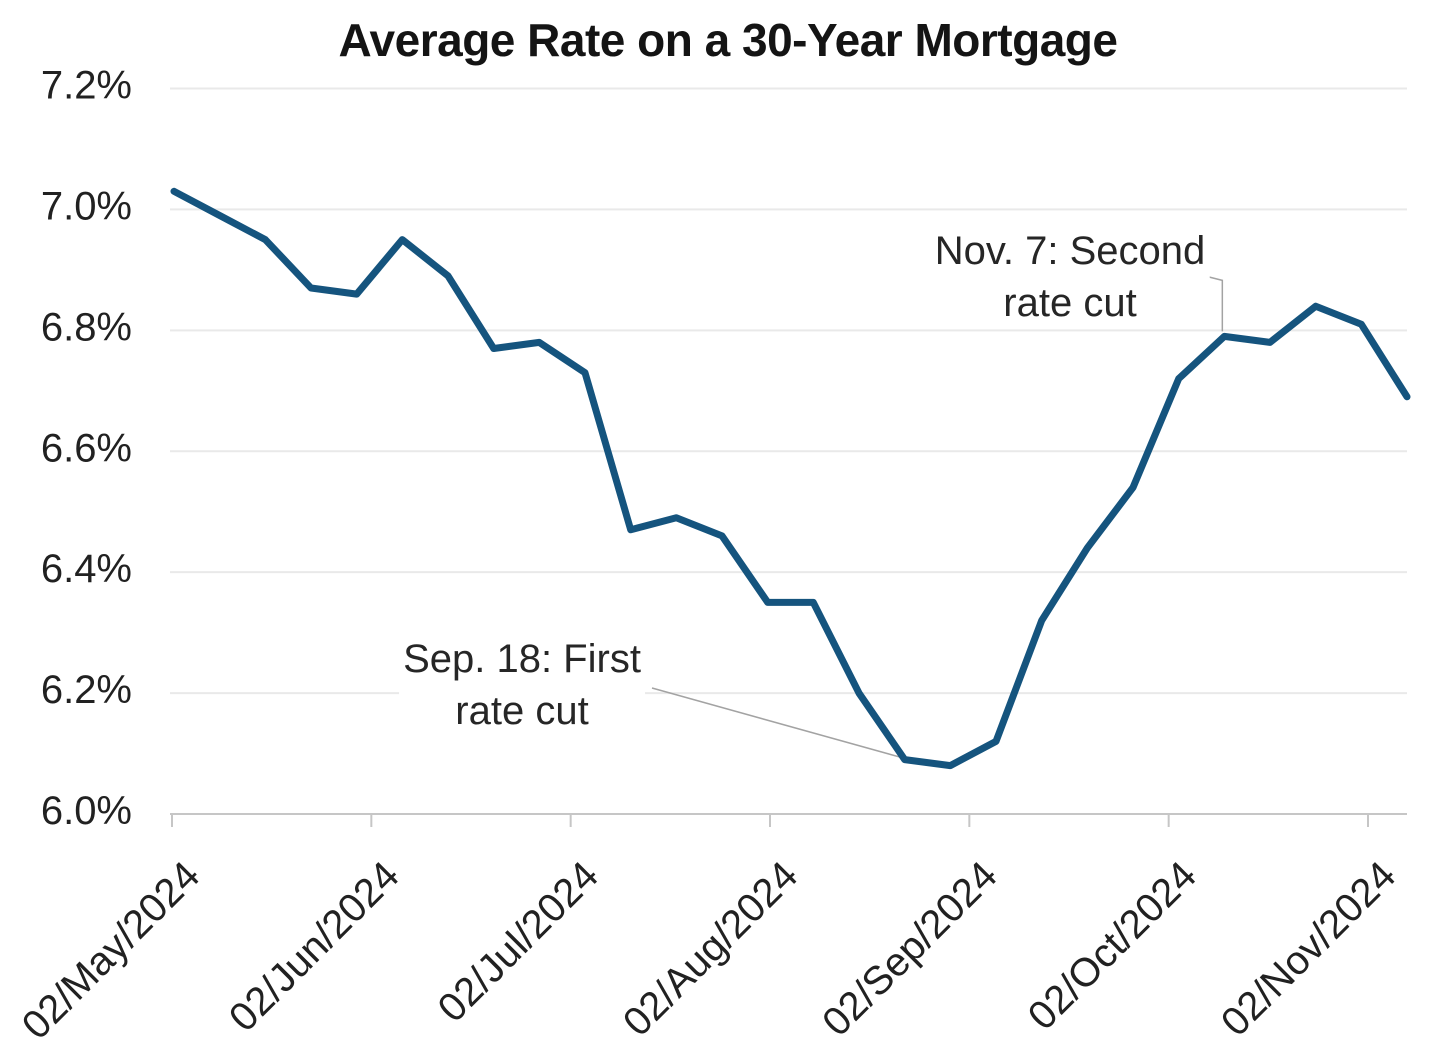 The width and height of the screenshot is (1456, 1056). Describe the element at coordinates (1070, 251) in the screenshot. I see `annotation-text-line: Nov. 7: Second` at that location.